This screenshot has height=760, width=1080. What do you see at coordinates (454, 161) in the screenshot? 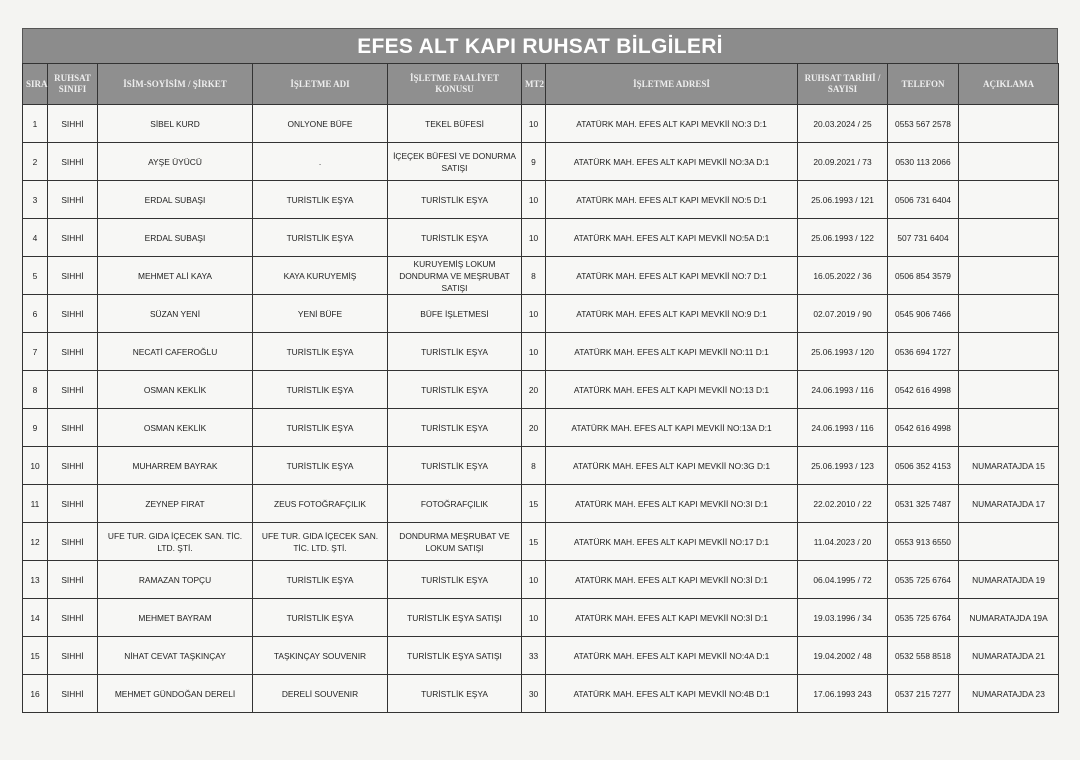
I see `cell-faaliyet-konusu: İÇEÇEK BÜFESİ VE DONURMA SATIŞI` at bounding box center [454, 161].